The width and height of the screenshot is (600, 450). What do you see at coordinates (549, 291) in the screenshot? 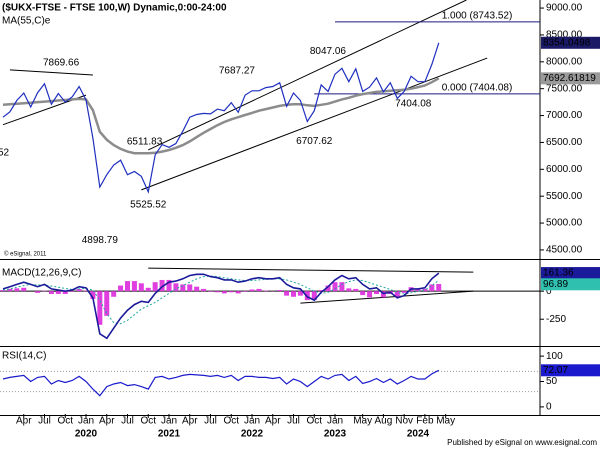
I see `y-tick-label: 0` at bounding box center [549, 291].